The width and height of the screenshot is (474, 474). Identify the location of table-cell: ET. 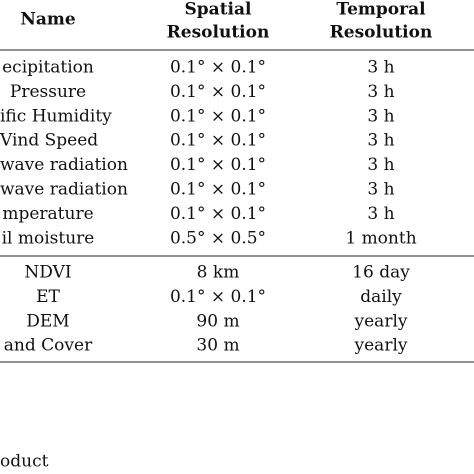
(48, 297).